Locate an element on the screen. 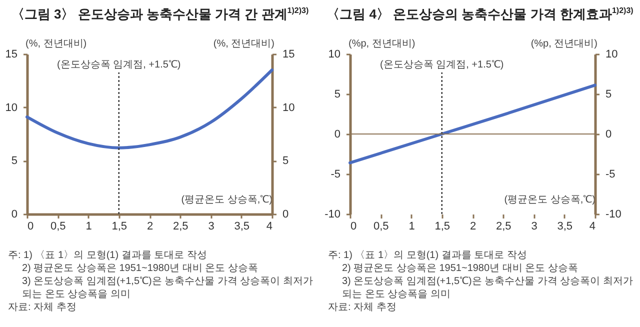 The image size is (640, 327). y-axis-title: (%p, 전년대비) is located at coordinates (382, 44).